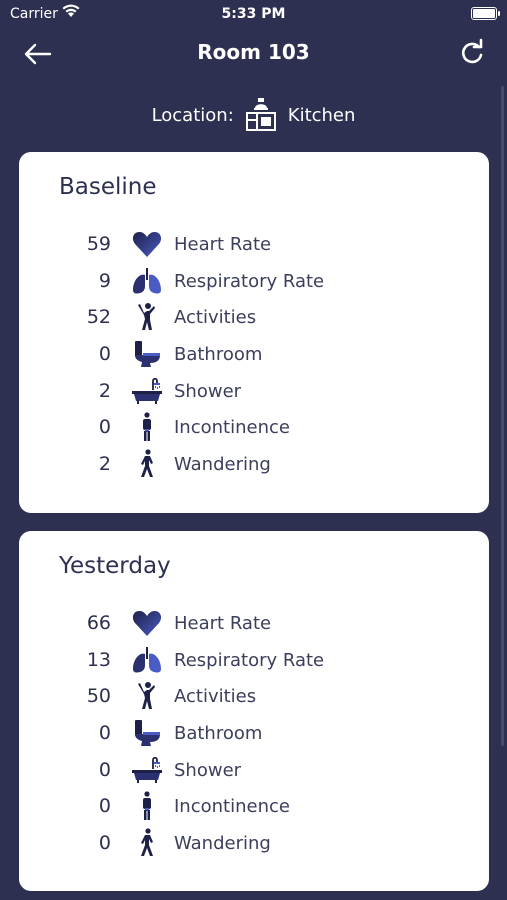 The height and width of the screenshot is (900, 507). Describe the element at coordinates (98, 623) in the screenshot. I see `stat-value: 66` at that location.